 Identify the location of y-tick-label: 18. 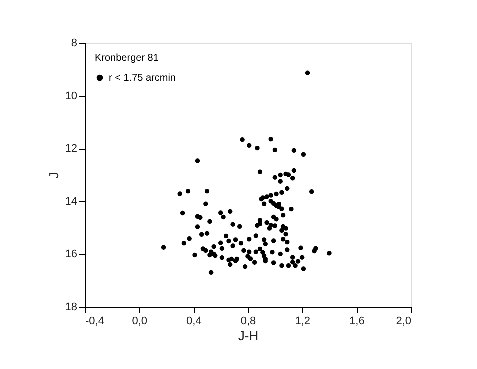
(71, 308).